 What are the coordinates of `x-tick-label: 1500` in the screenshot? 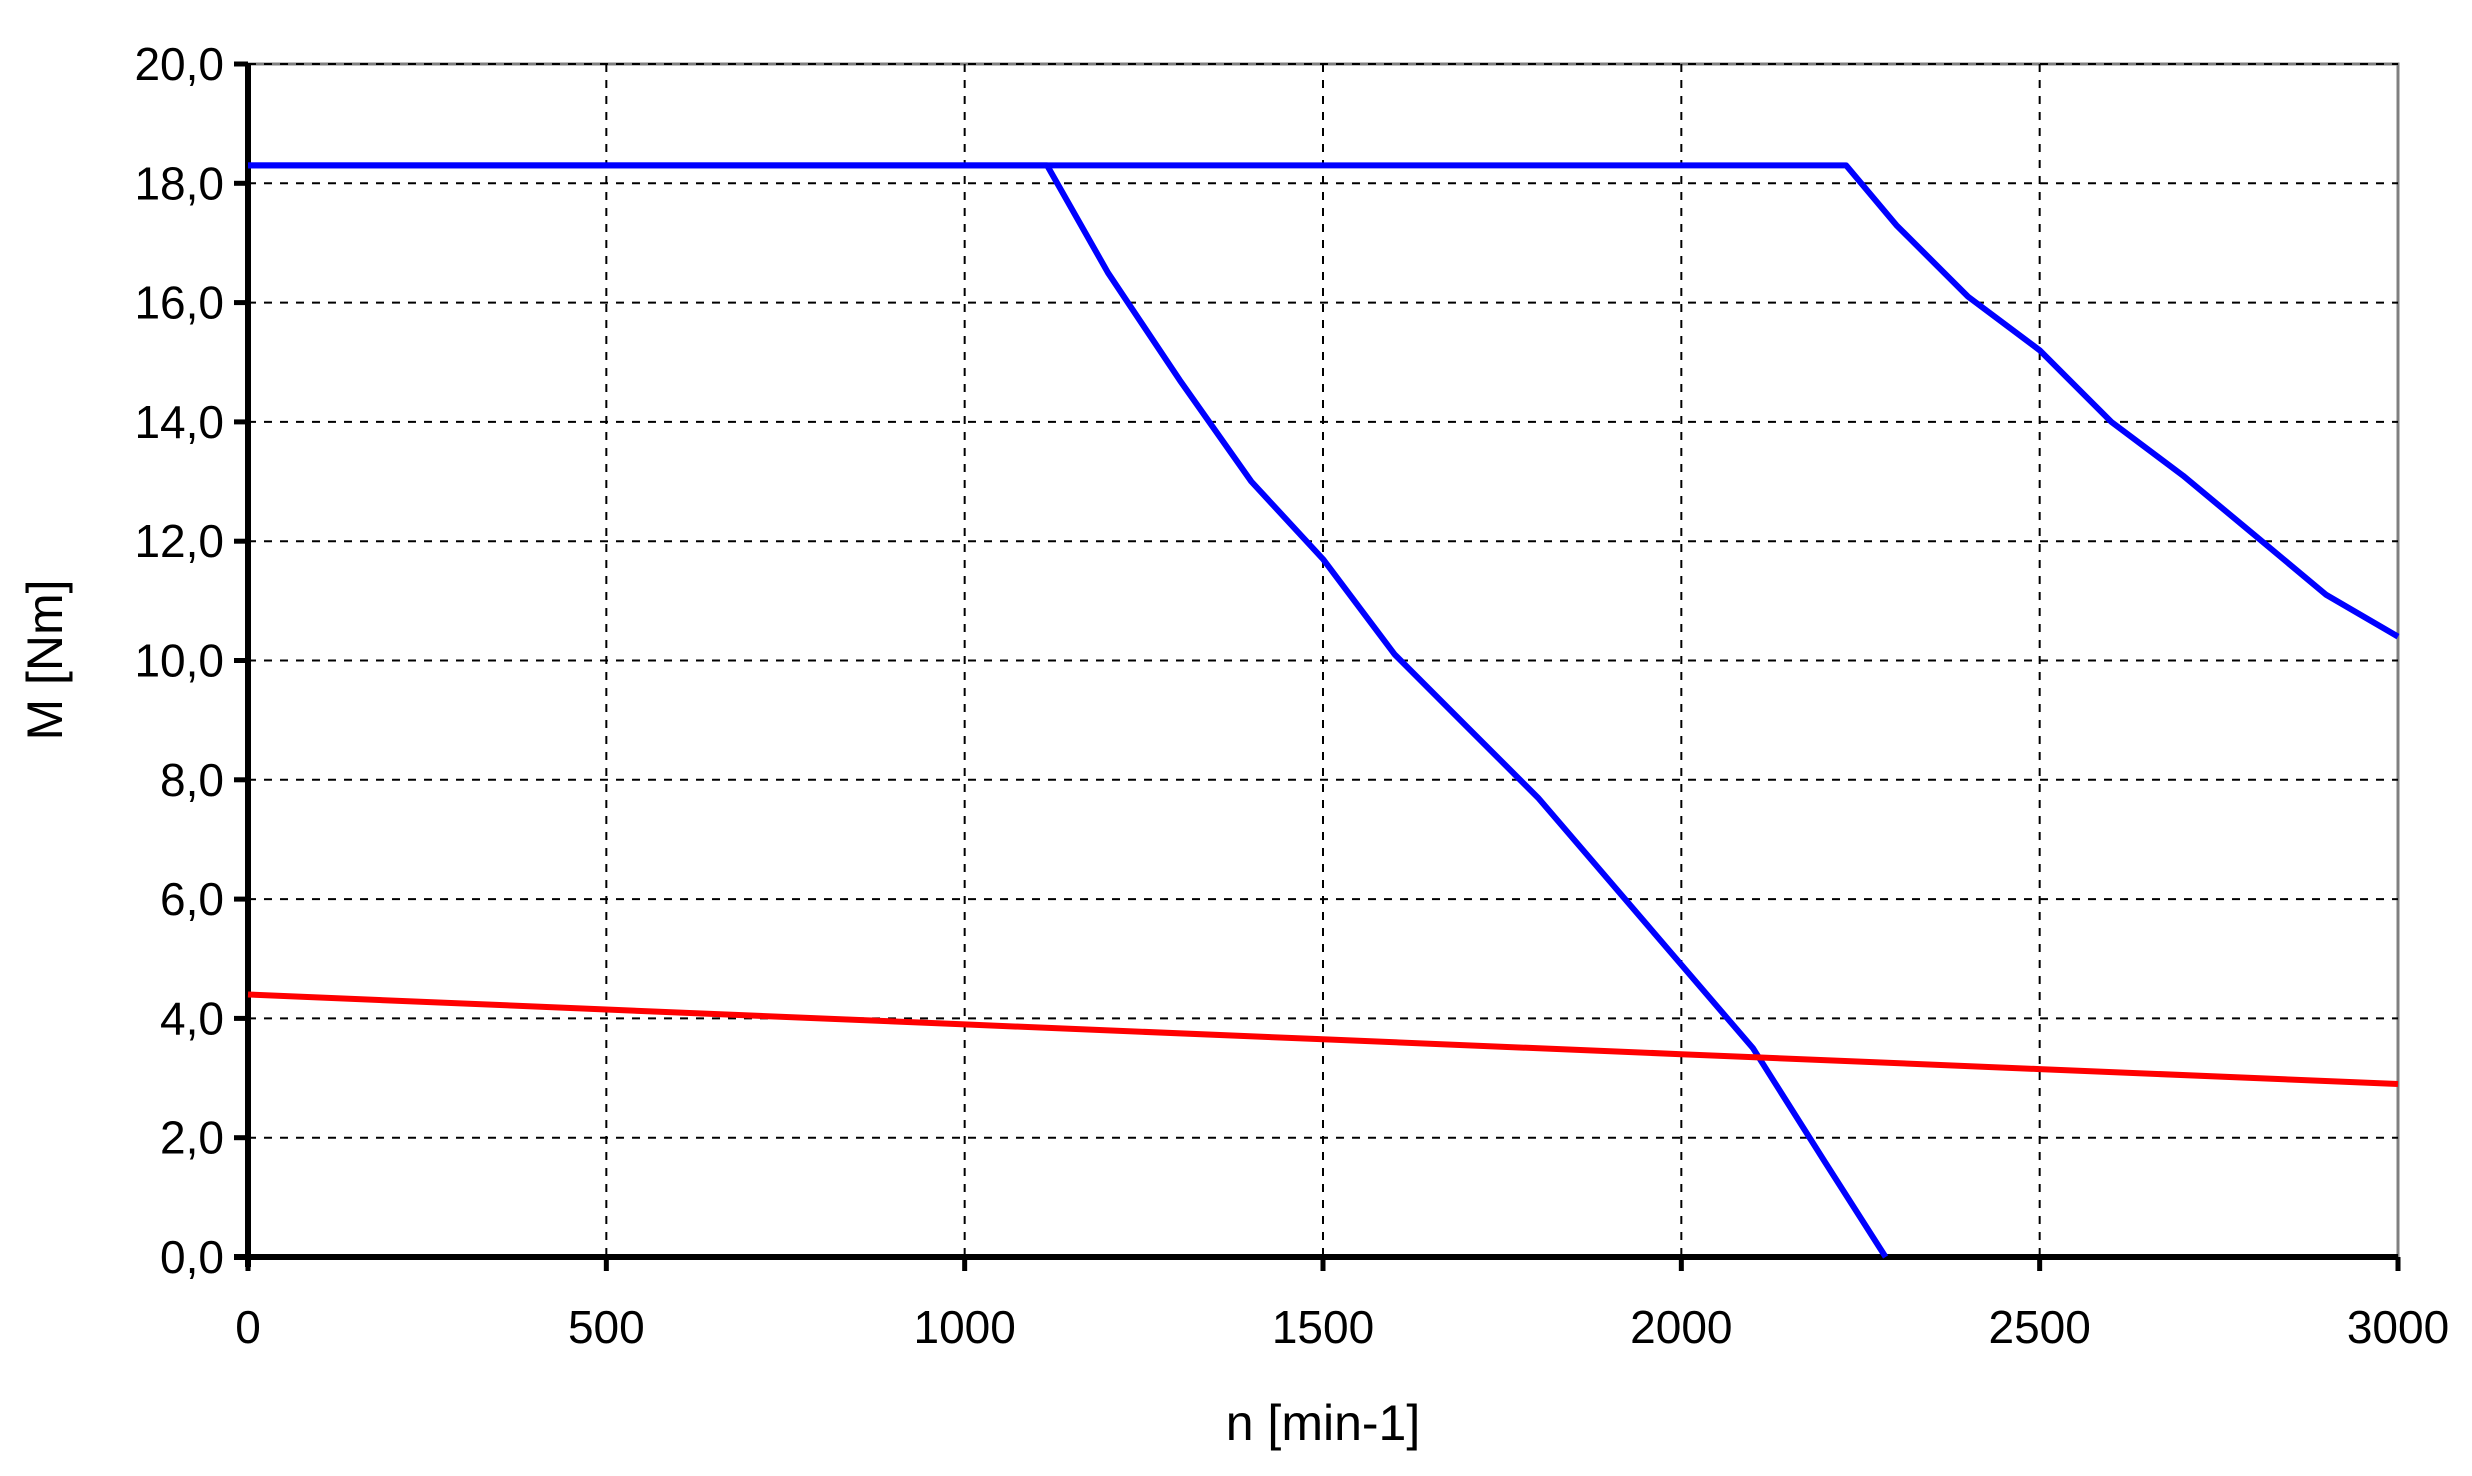 It's located at (1323, 1327).